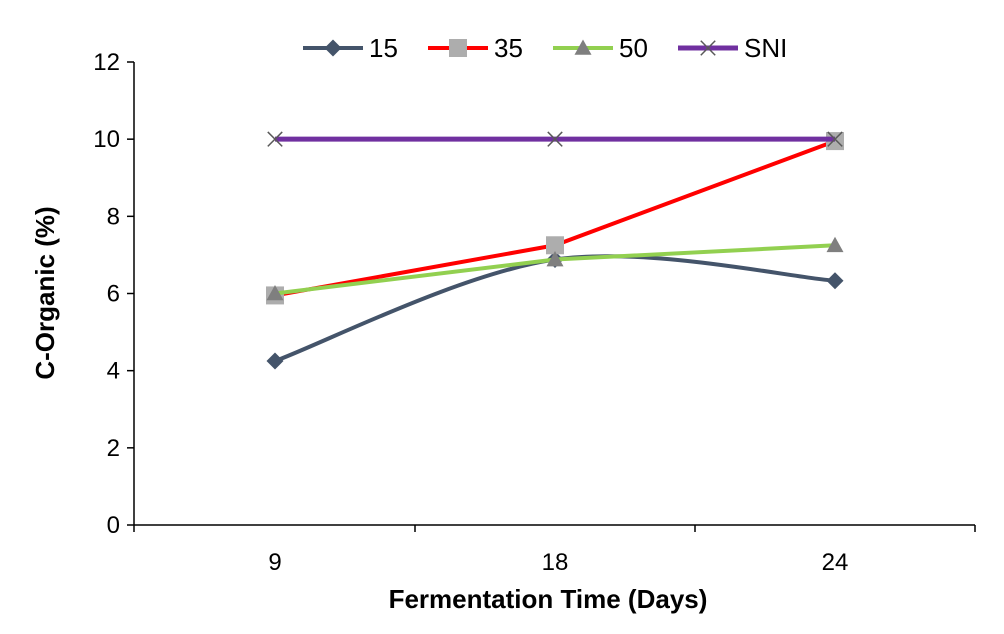 Image resolution: width=1004 pixels, height=634 pixels. What do you see at coordinates (106, 62) in the screenshot?
I see `y-tick-label: 12` at bounding box center [106, 62].